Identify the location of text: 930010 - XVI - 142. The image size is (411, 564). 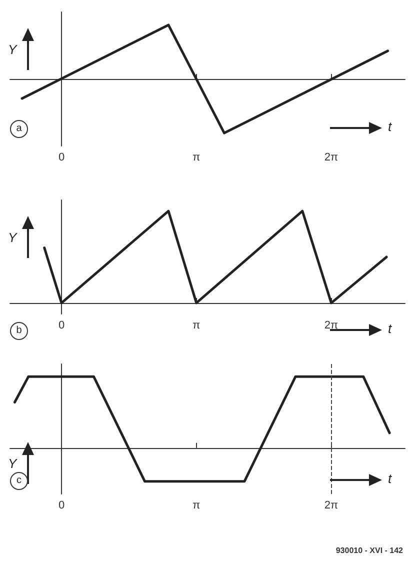
(369, 550).